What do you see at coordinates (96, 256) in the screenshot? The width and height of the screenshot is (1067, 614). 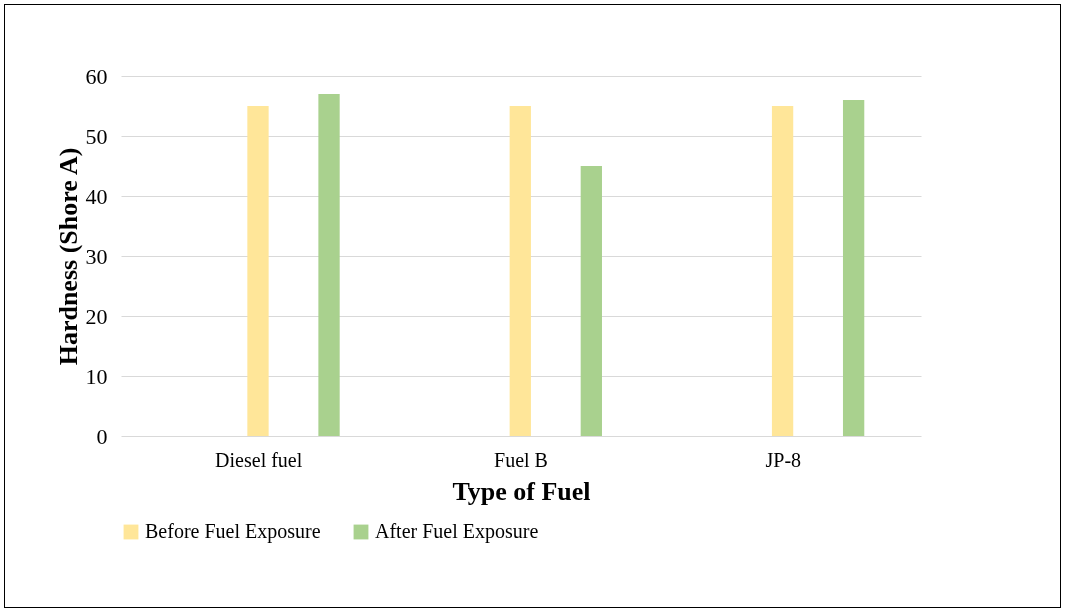 I see `y-tick-label: 30` at bounding box center [96, 256].